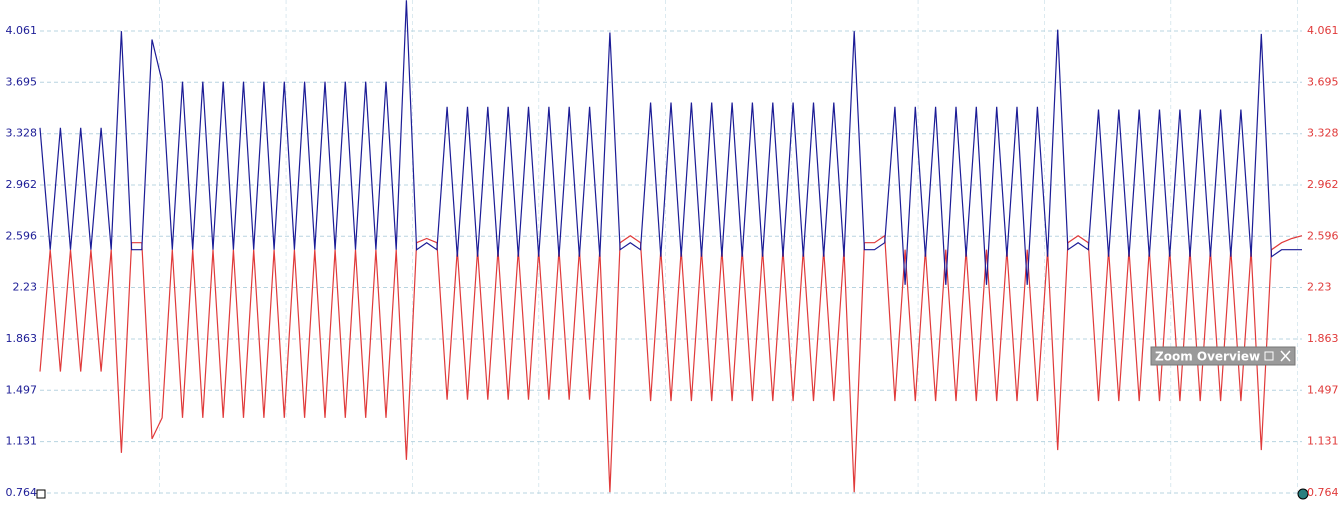 The height and width of the screenshot is (505, 1344). I want to click on y2-tick-label: 1.497, so click(1323, 389).